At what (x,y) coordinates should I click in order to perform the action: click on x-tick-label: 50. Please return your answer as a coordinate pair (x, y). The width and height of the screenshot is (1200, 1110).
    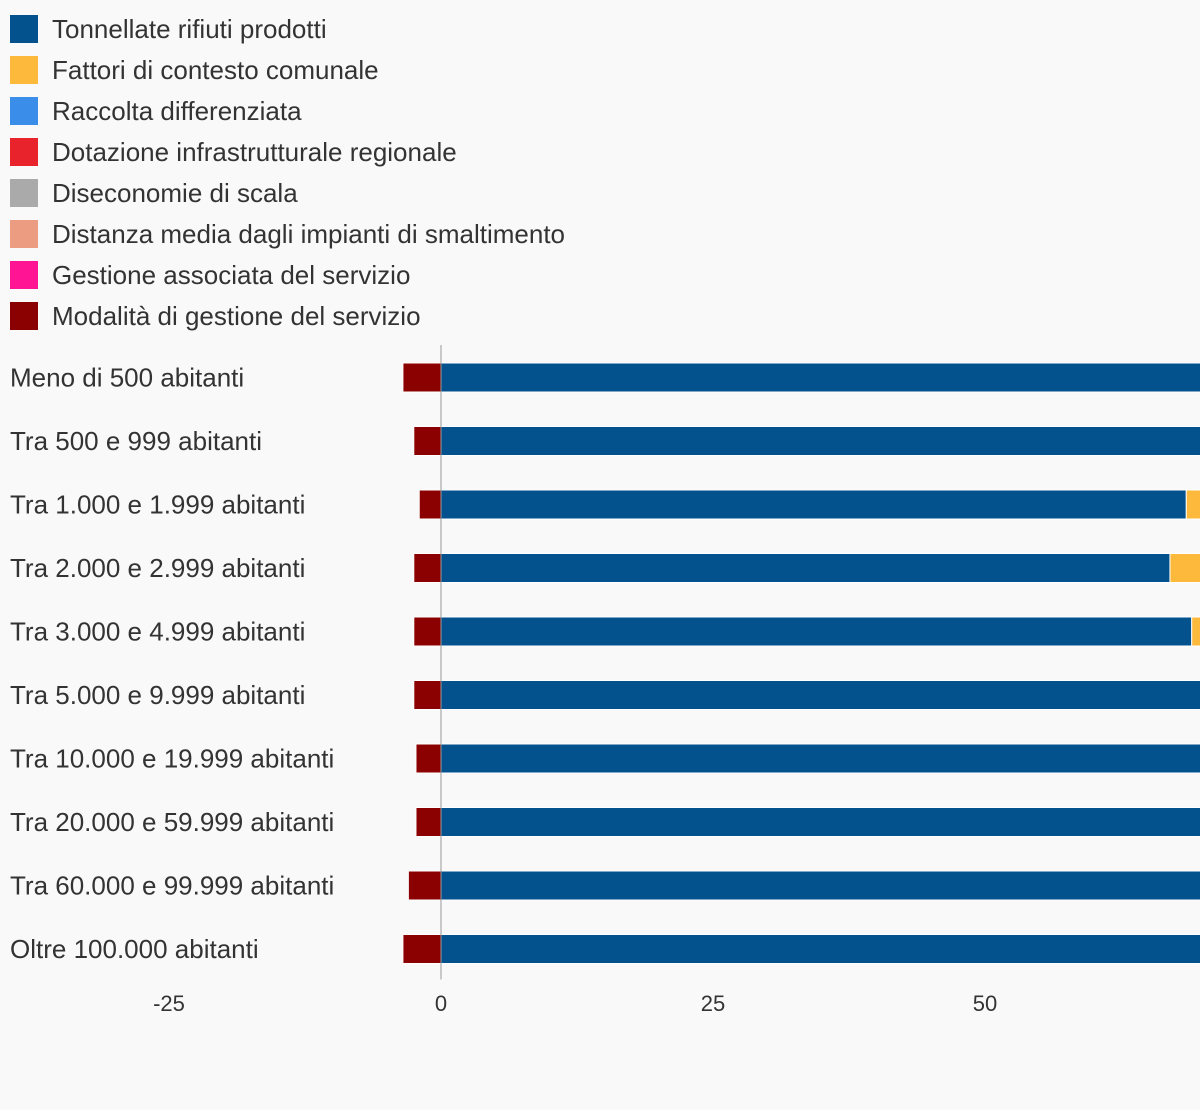
    Looking at the image, I should click on (985, 1003).